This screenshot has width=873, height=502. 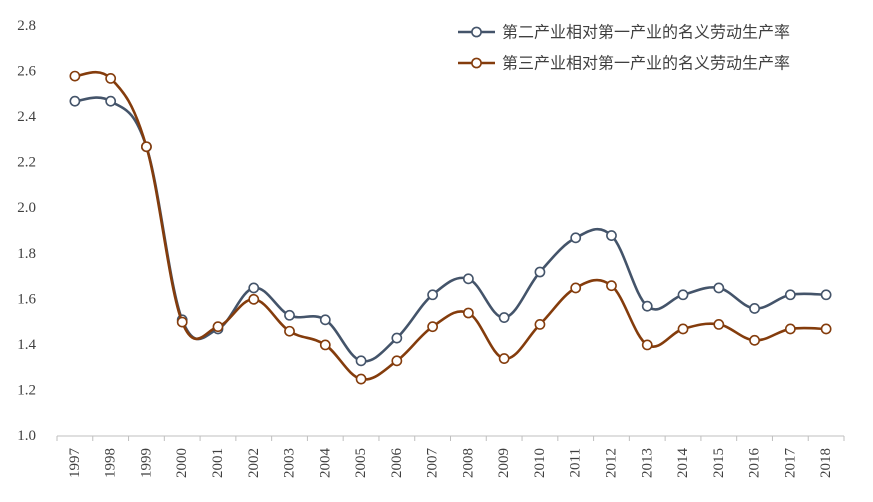 I want to click on x-tick-label: 2010, so click(x=540, y=463).